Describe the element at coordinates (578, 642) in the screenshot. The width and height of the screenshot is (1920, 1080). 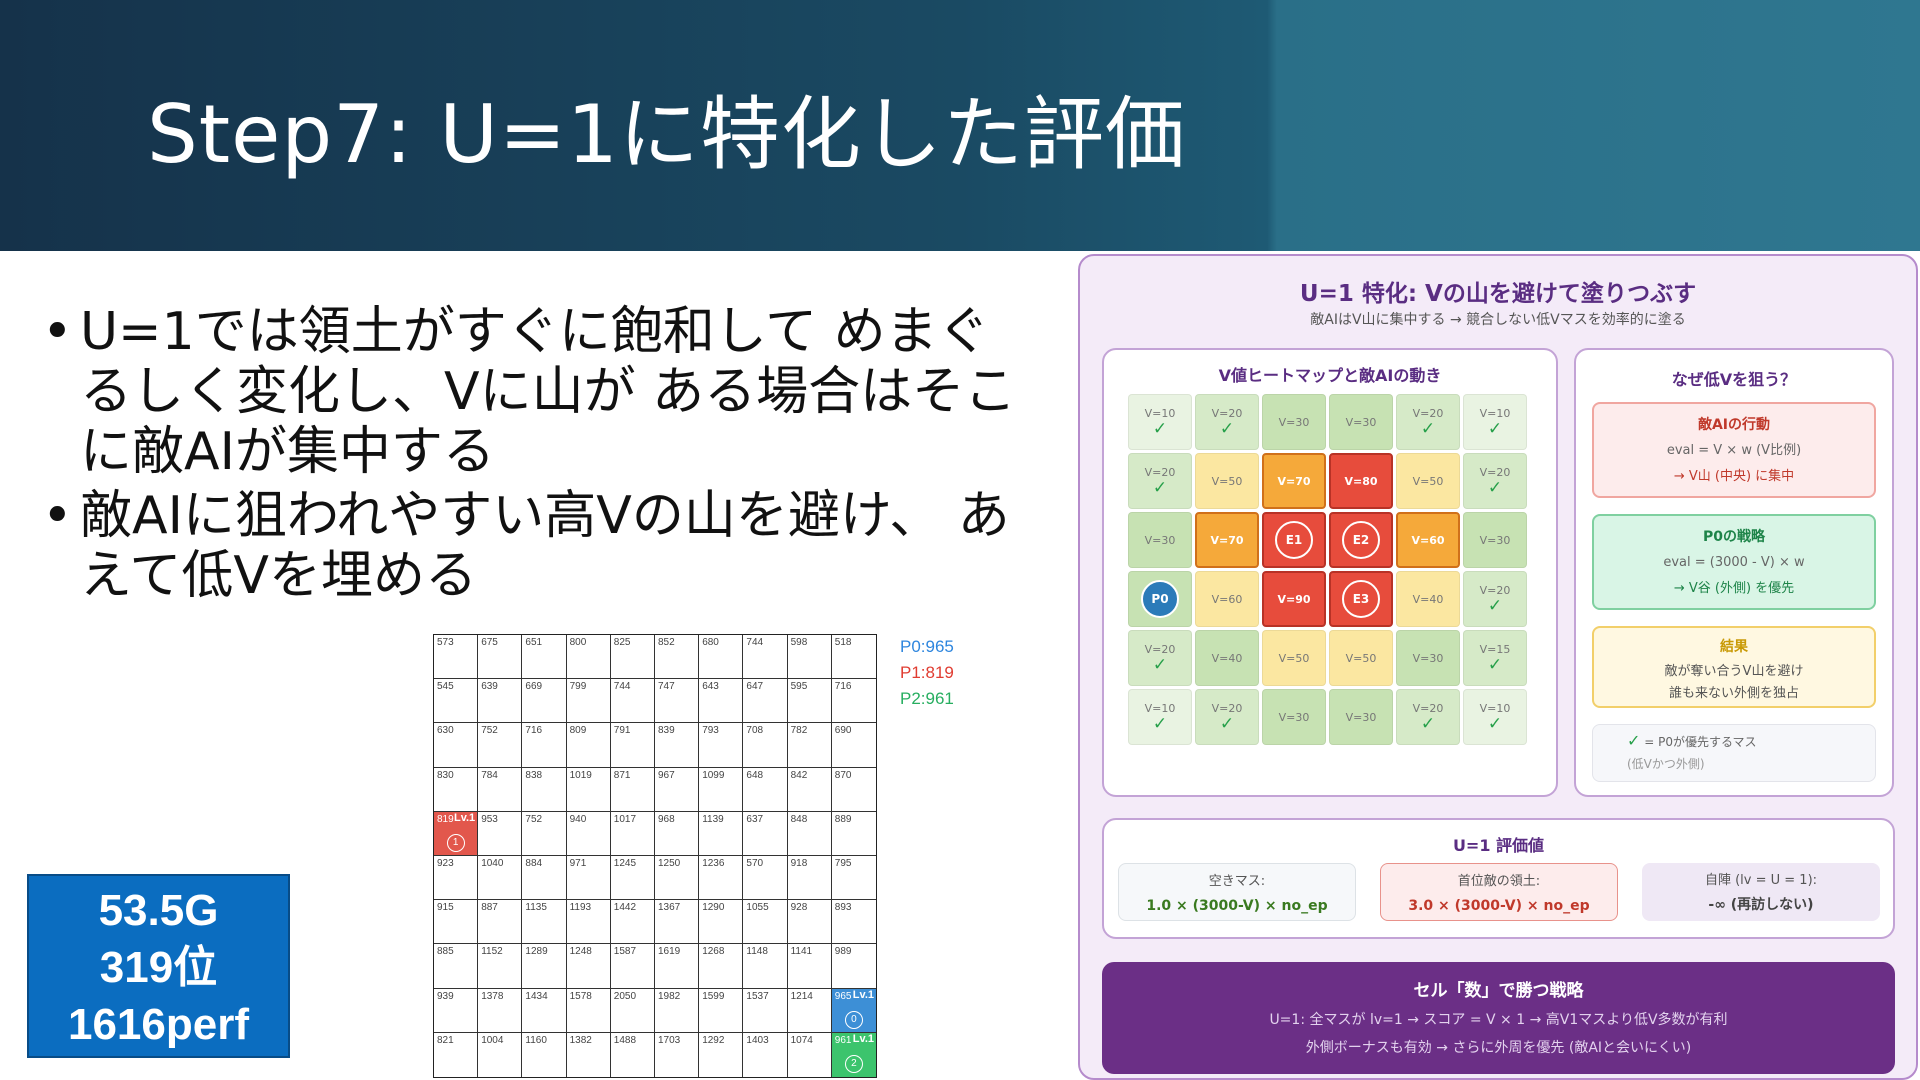
I see `cell-value: 800` at that location.